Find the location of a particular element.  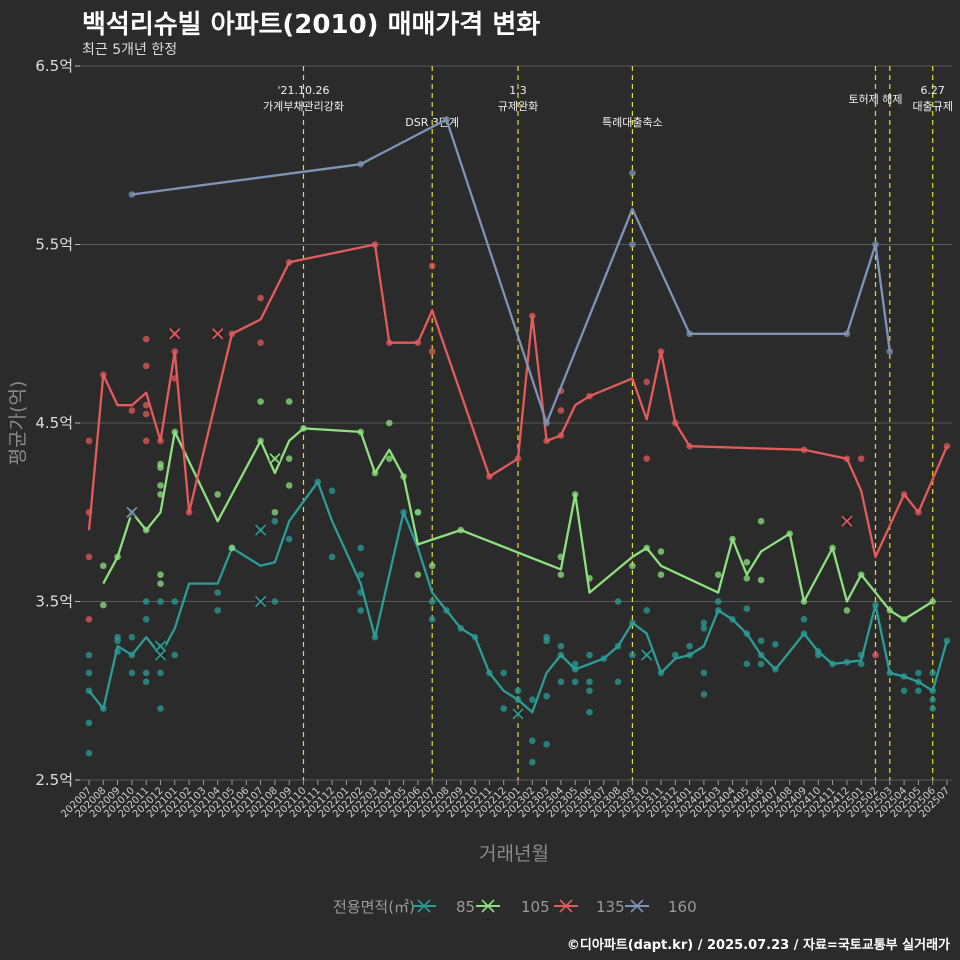

y-tick-label: 5.5억 is located at coordinates (54, 245).